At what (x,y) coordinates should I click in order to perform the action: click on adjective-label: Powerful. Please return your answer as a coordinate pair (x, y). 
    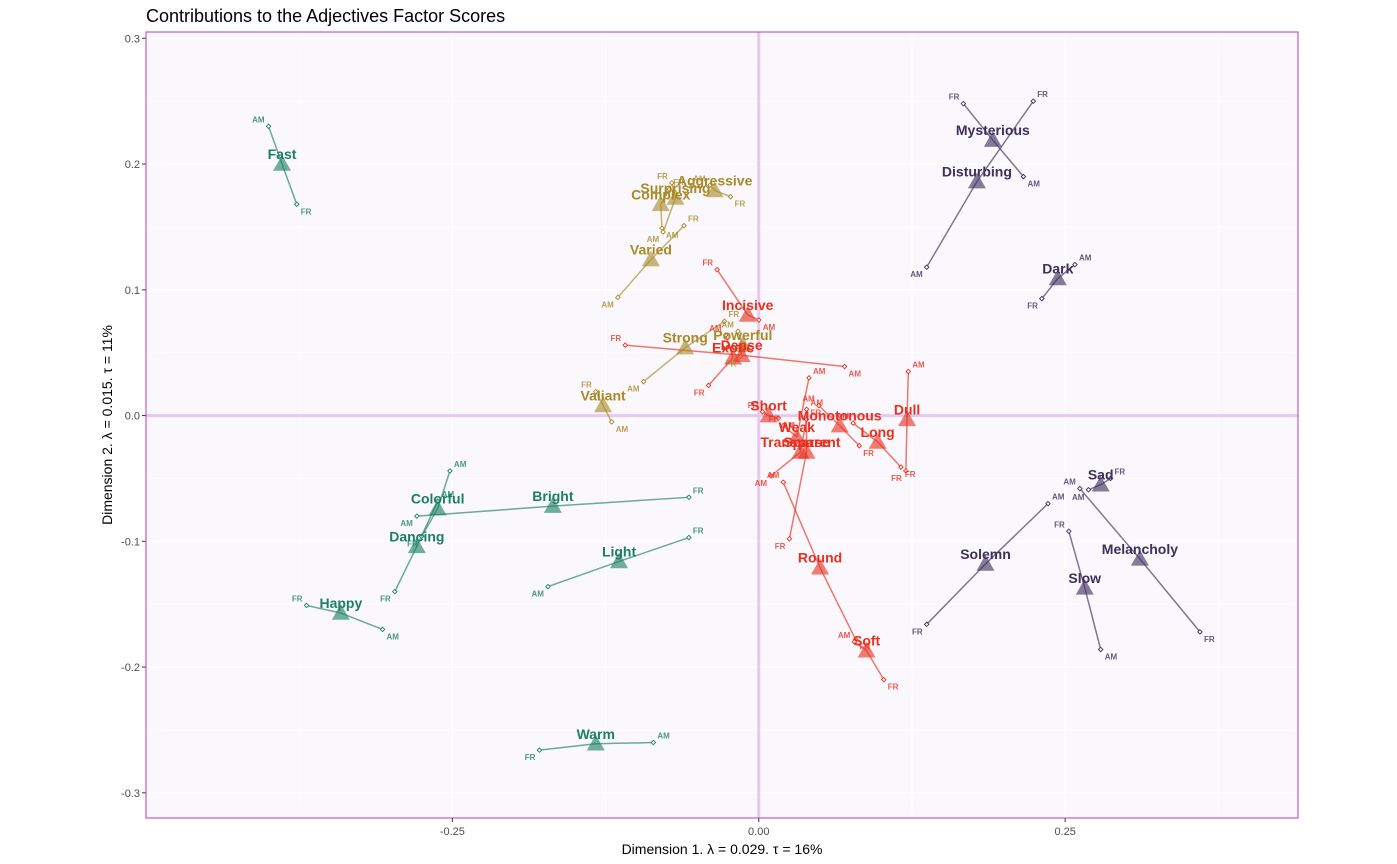
    Looking at the image, I should click on (742, 335).